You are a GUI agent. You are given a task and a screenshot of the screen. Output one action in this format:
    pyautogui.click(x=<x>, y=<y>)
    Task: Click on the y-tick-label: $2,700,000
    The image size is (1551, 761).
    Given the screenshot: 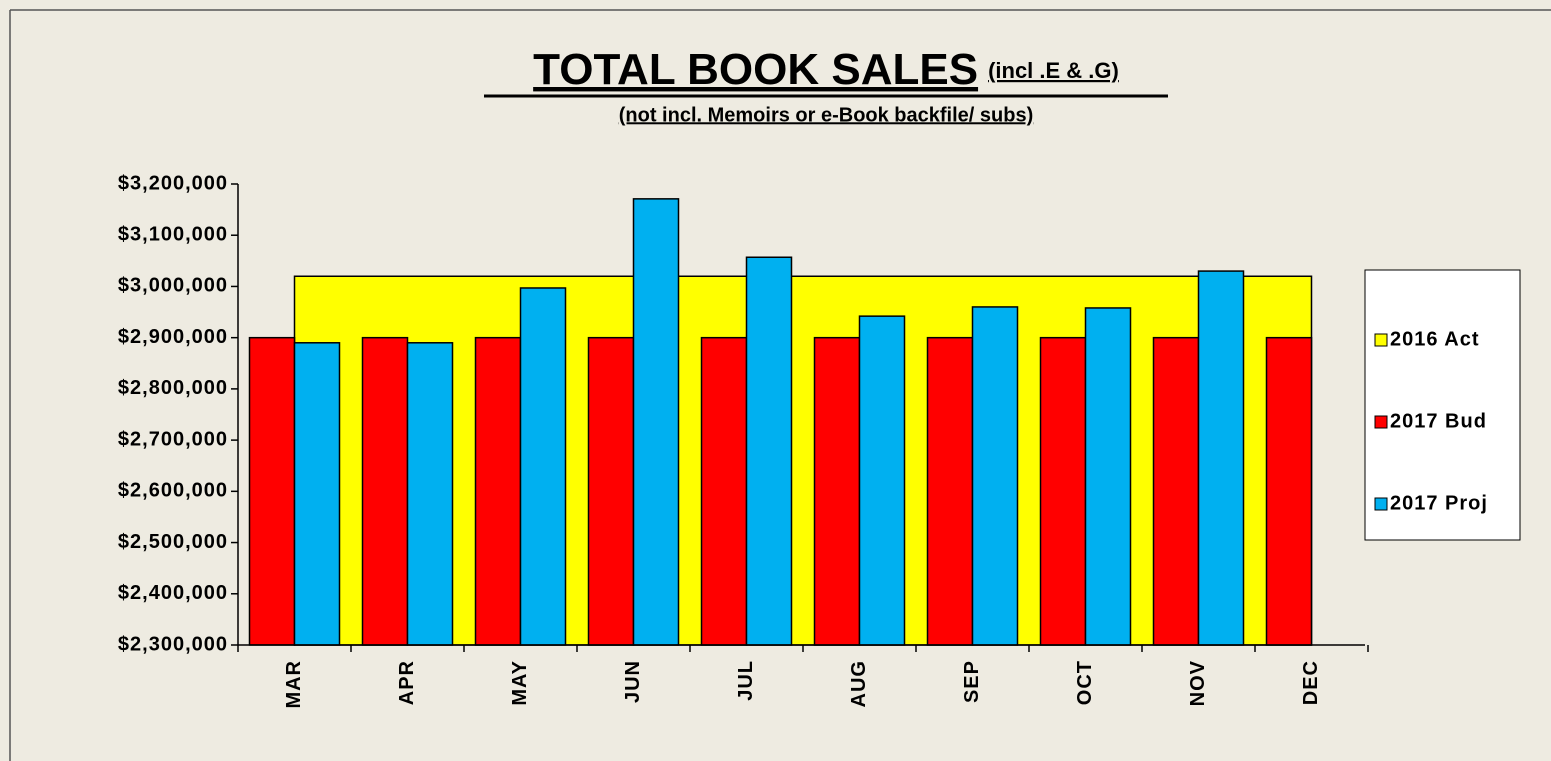 What is the action you would take?
    pyautogui.click(x=173, y=439)
    